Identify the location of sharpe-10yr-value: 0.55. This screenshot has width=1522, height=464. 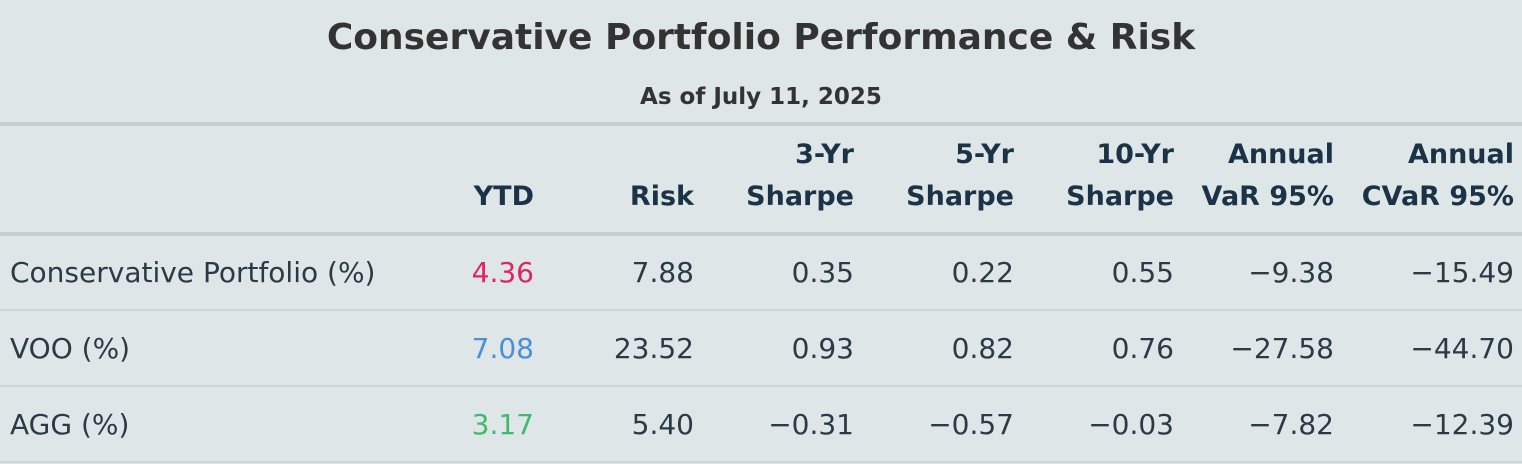
(1142, 272).